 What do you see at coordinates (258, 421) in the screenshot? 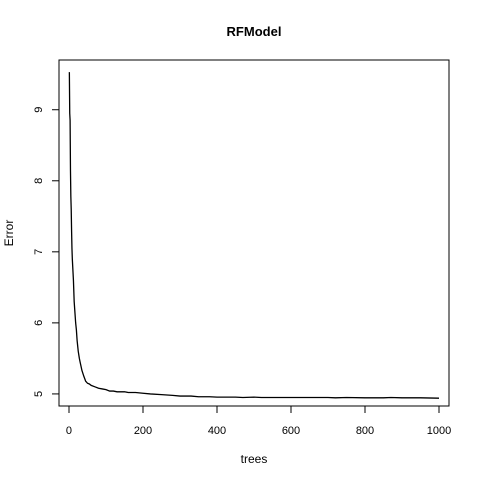
I see `x-axis: 0 200 400 600 800 1000` at bounding box center [258, 421].